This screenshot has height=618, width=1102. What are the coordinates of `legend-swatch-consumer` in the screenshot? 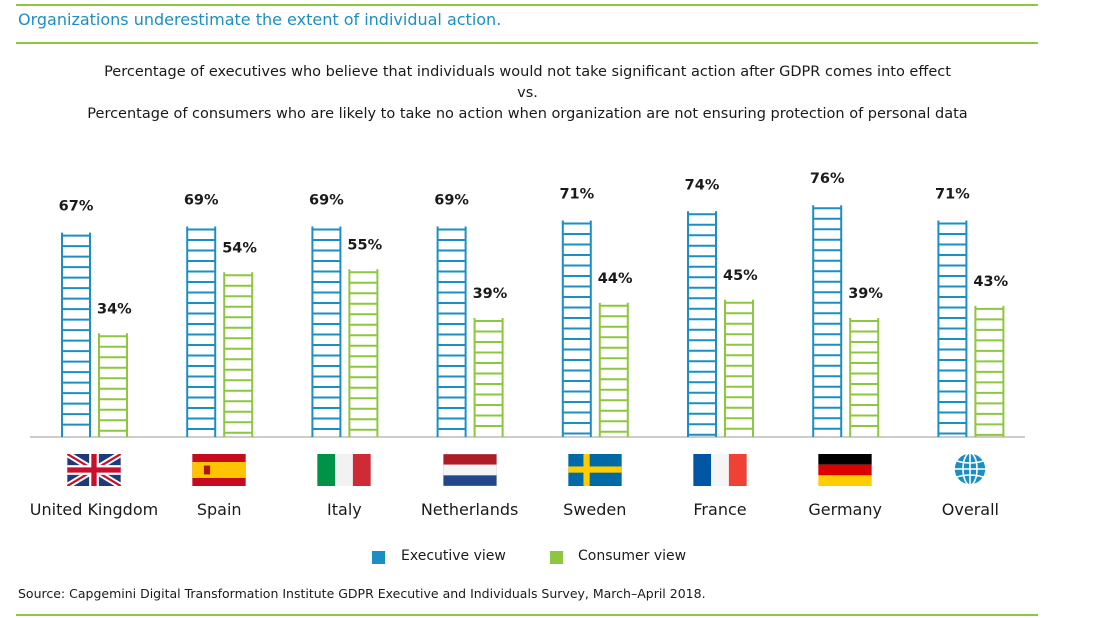 It's located at (556, 557).